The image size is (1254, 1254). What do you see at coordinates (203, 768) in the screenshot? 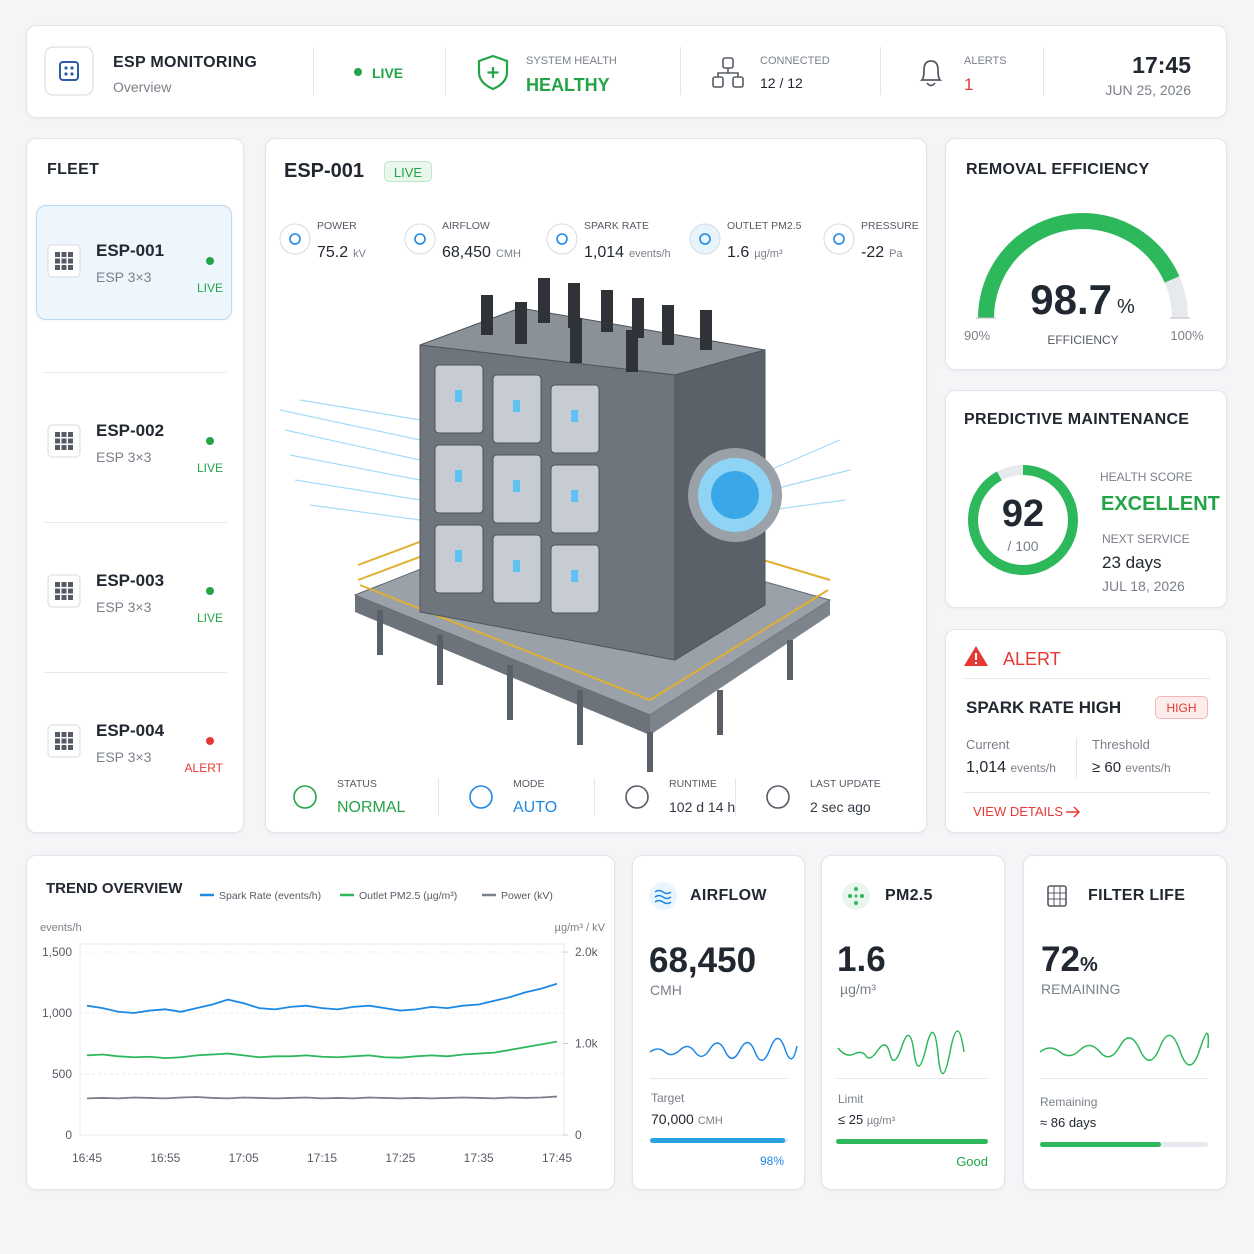
I see `unit-status: ALERT` at bounding box center [203, 768].